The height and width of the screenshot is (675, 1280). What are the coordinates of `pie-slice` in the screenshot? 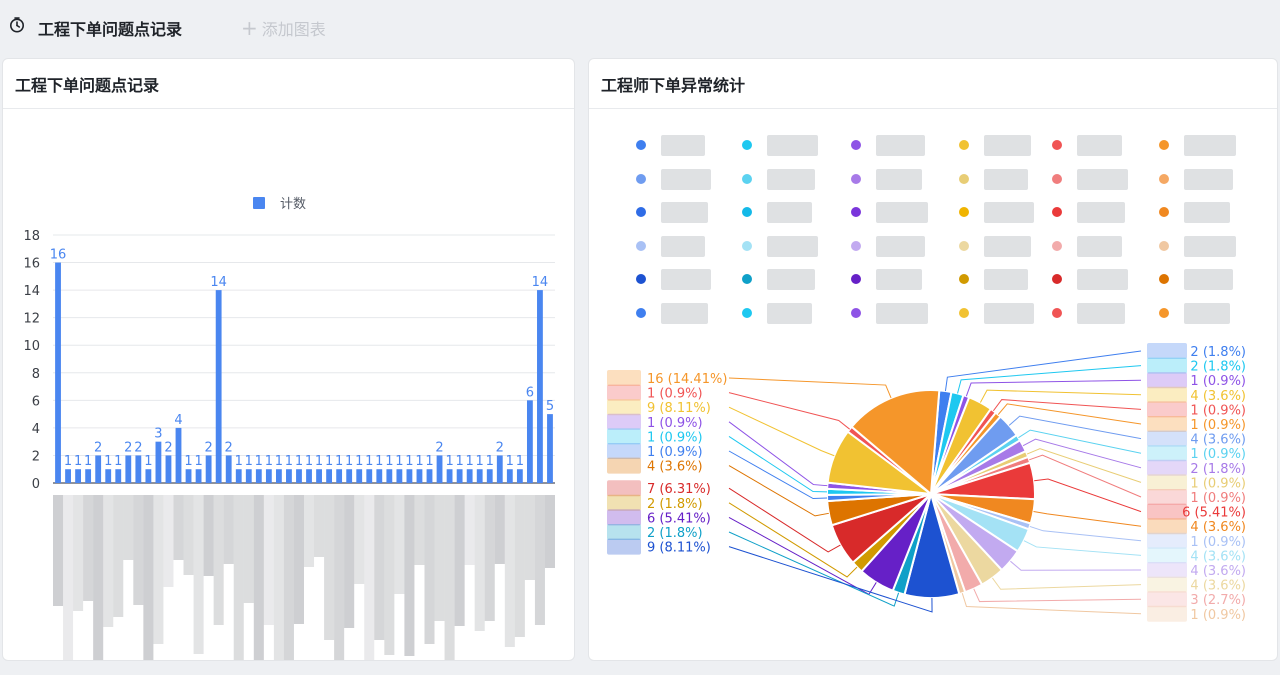 It's located at (895, 443).